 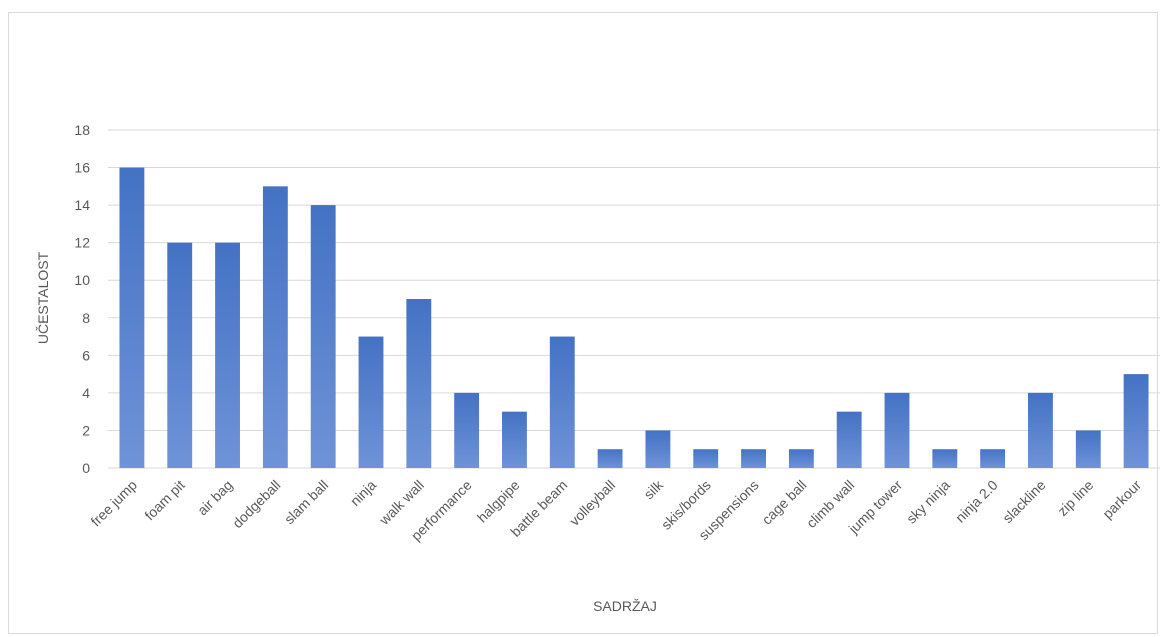 What do you see at coordinates (82, 299) in the screenshot?
I see `y-axis-ticks: 0 2 4 6 8 10 12 14 16 18` at bounding box center [82, 299].